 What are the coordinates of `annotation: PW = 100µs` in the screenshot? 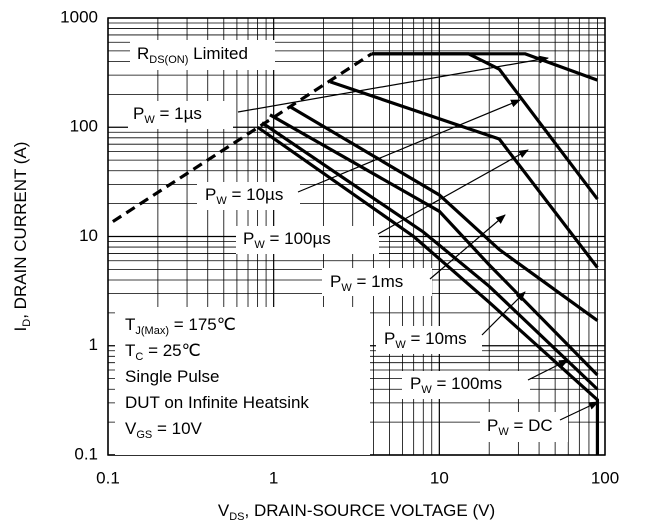 It's located at (287, 239).